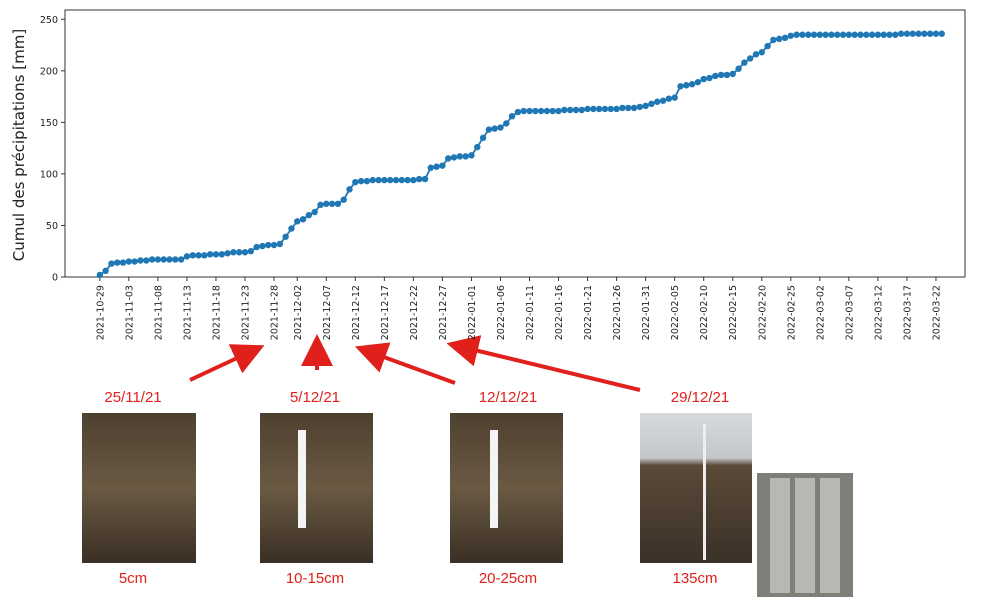 This screenshot has width=981, height=599. I want to click on x-tick-label: 2021-11-28, so click(275, 312).